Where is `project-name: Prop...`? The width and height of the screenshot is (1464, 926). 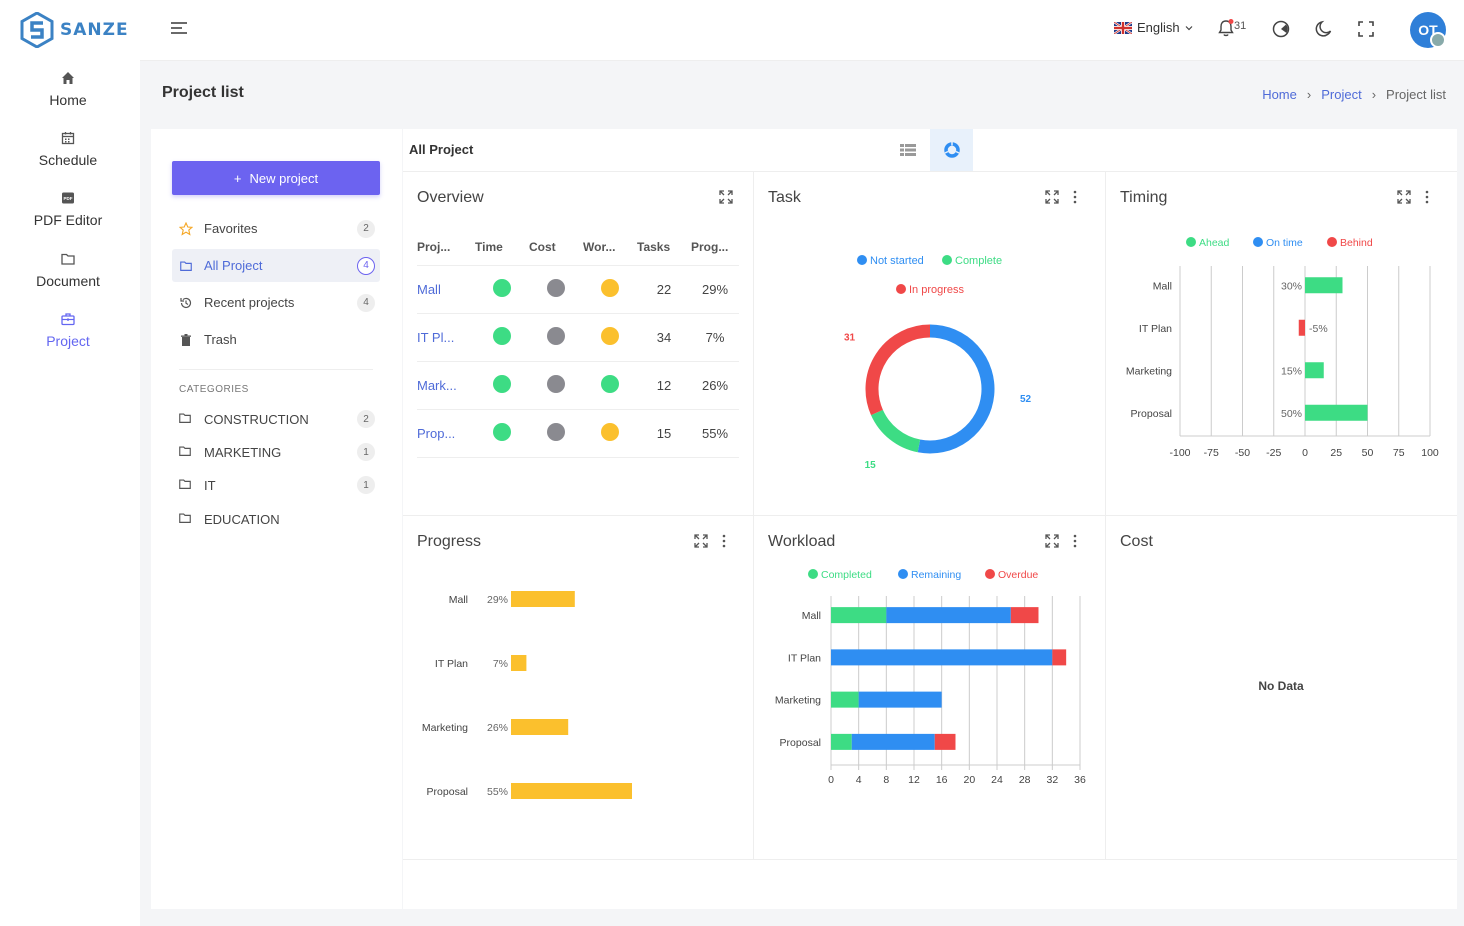
project-name: Prop... is located at coordinates (436, 433).